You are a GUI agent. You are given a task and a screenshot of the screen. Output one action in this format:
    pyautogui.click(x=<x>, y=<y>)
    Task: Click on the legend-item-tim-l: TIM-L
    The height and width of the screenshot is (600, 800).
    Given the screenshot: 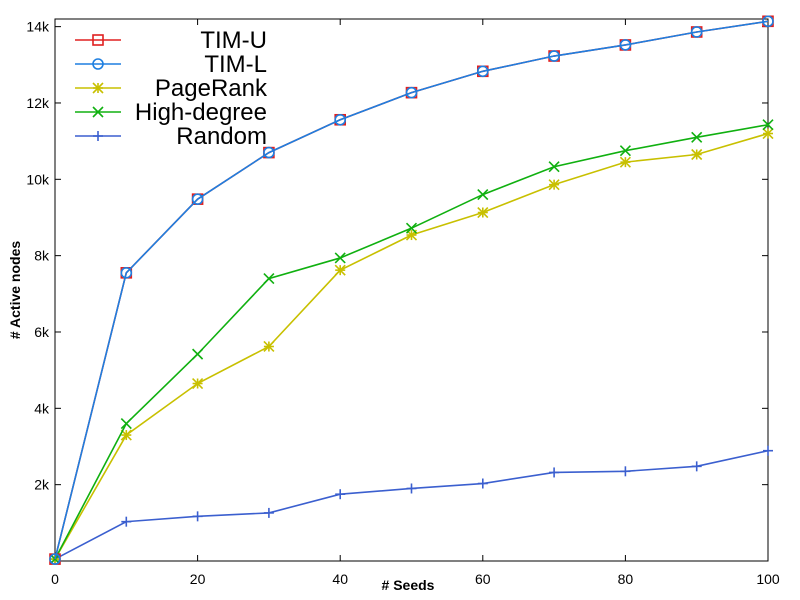 What is the action you would take?
    pyautogui.click(x=171, y=64)
    